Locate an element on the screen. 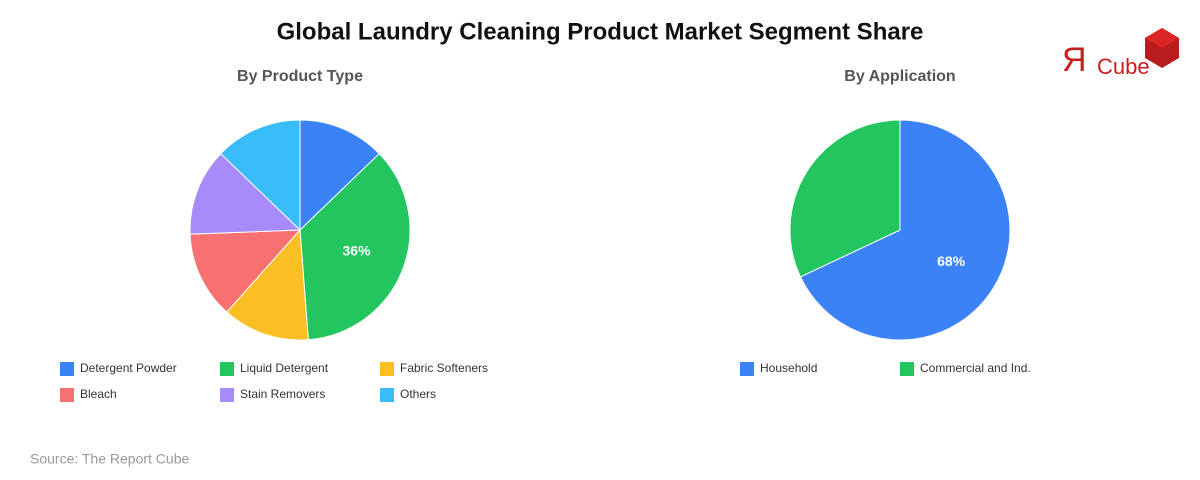 This screenshot has height=480, width=1200. source: Source: The Report Cube is located at coordinates (109, 459).